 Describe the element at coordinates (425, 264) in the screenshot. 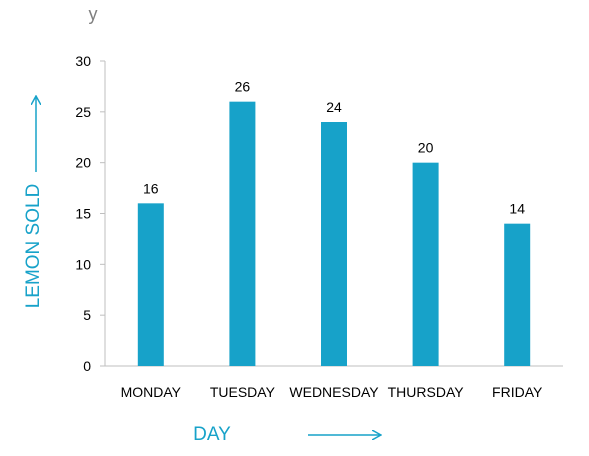

I see `bar-thursday` at that location.